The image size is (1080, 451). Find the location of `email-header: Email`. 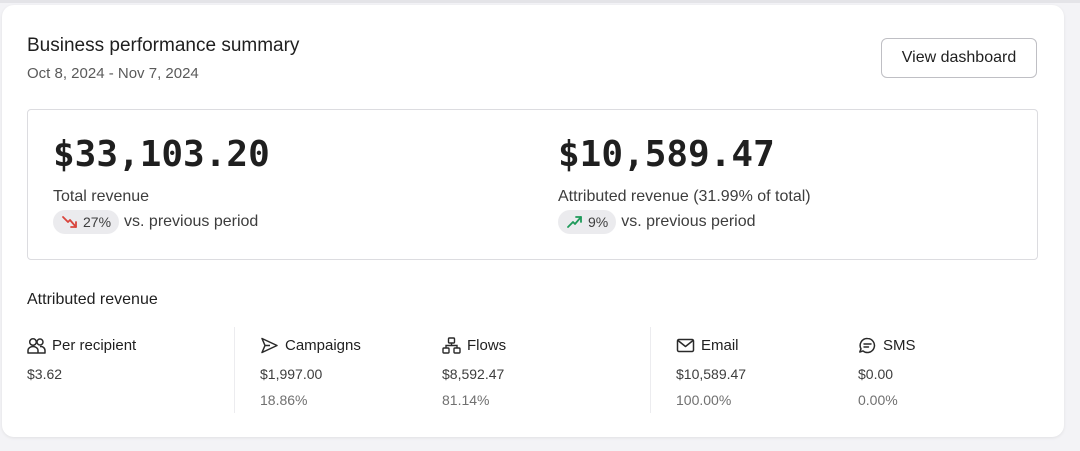

email-header: Email is located at coordinates (711, 345).